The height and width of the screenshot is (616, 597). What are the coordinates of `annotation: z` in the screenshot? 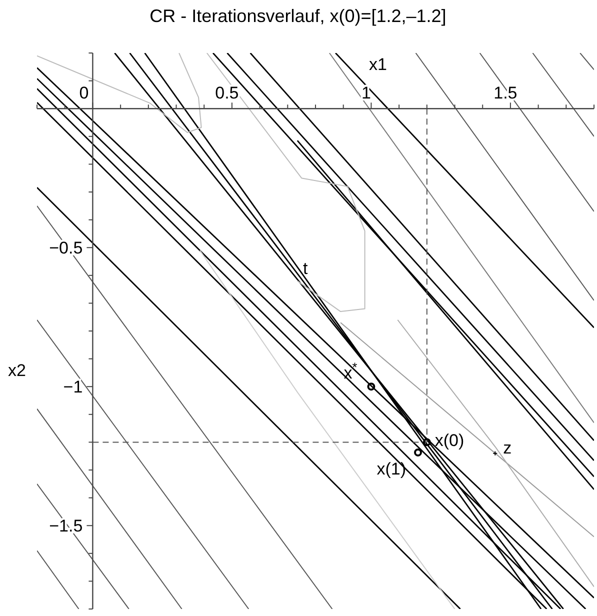 It's located at (507, 448).